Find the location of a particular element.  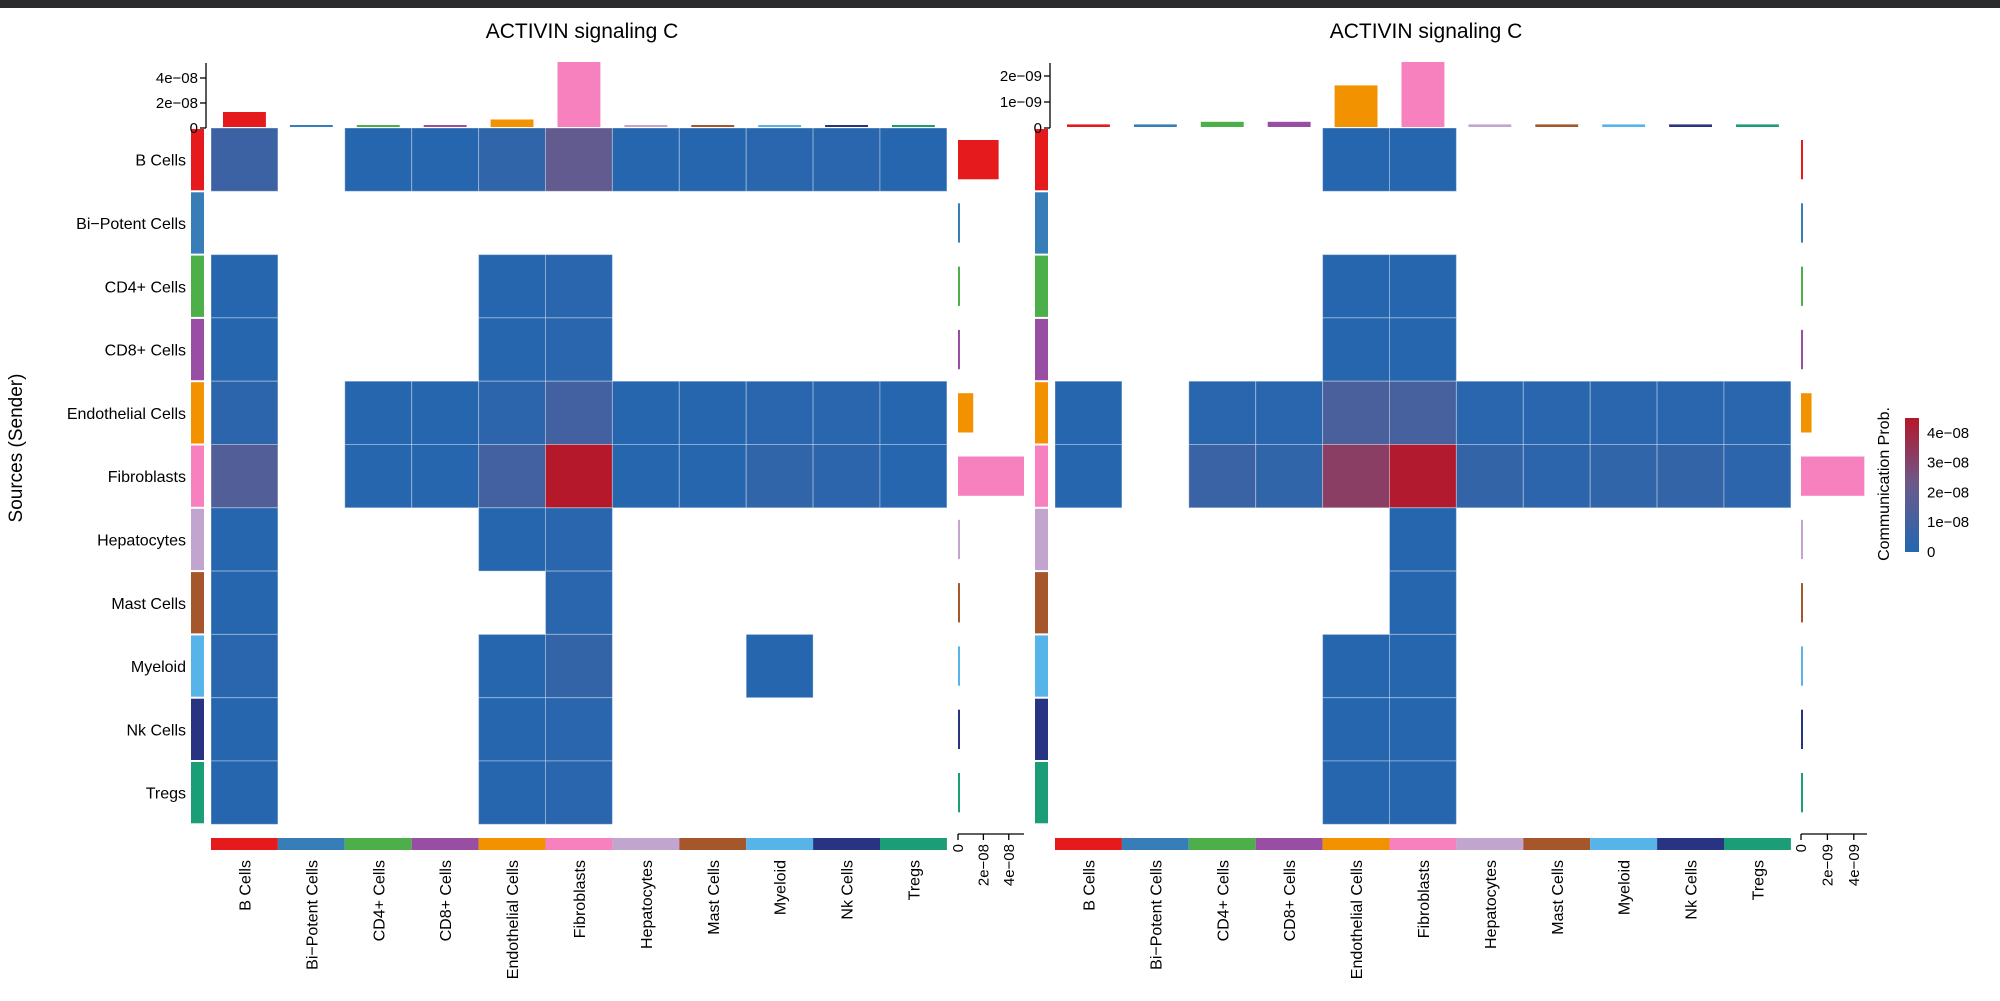

legend-title: Communication Prob. is located at coordinates (1884, 484).